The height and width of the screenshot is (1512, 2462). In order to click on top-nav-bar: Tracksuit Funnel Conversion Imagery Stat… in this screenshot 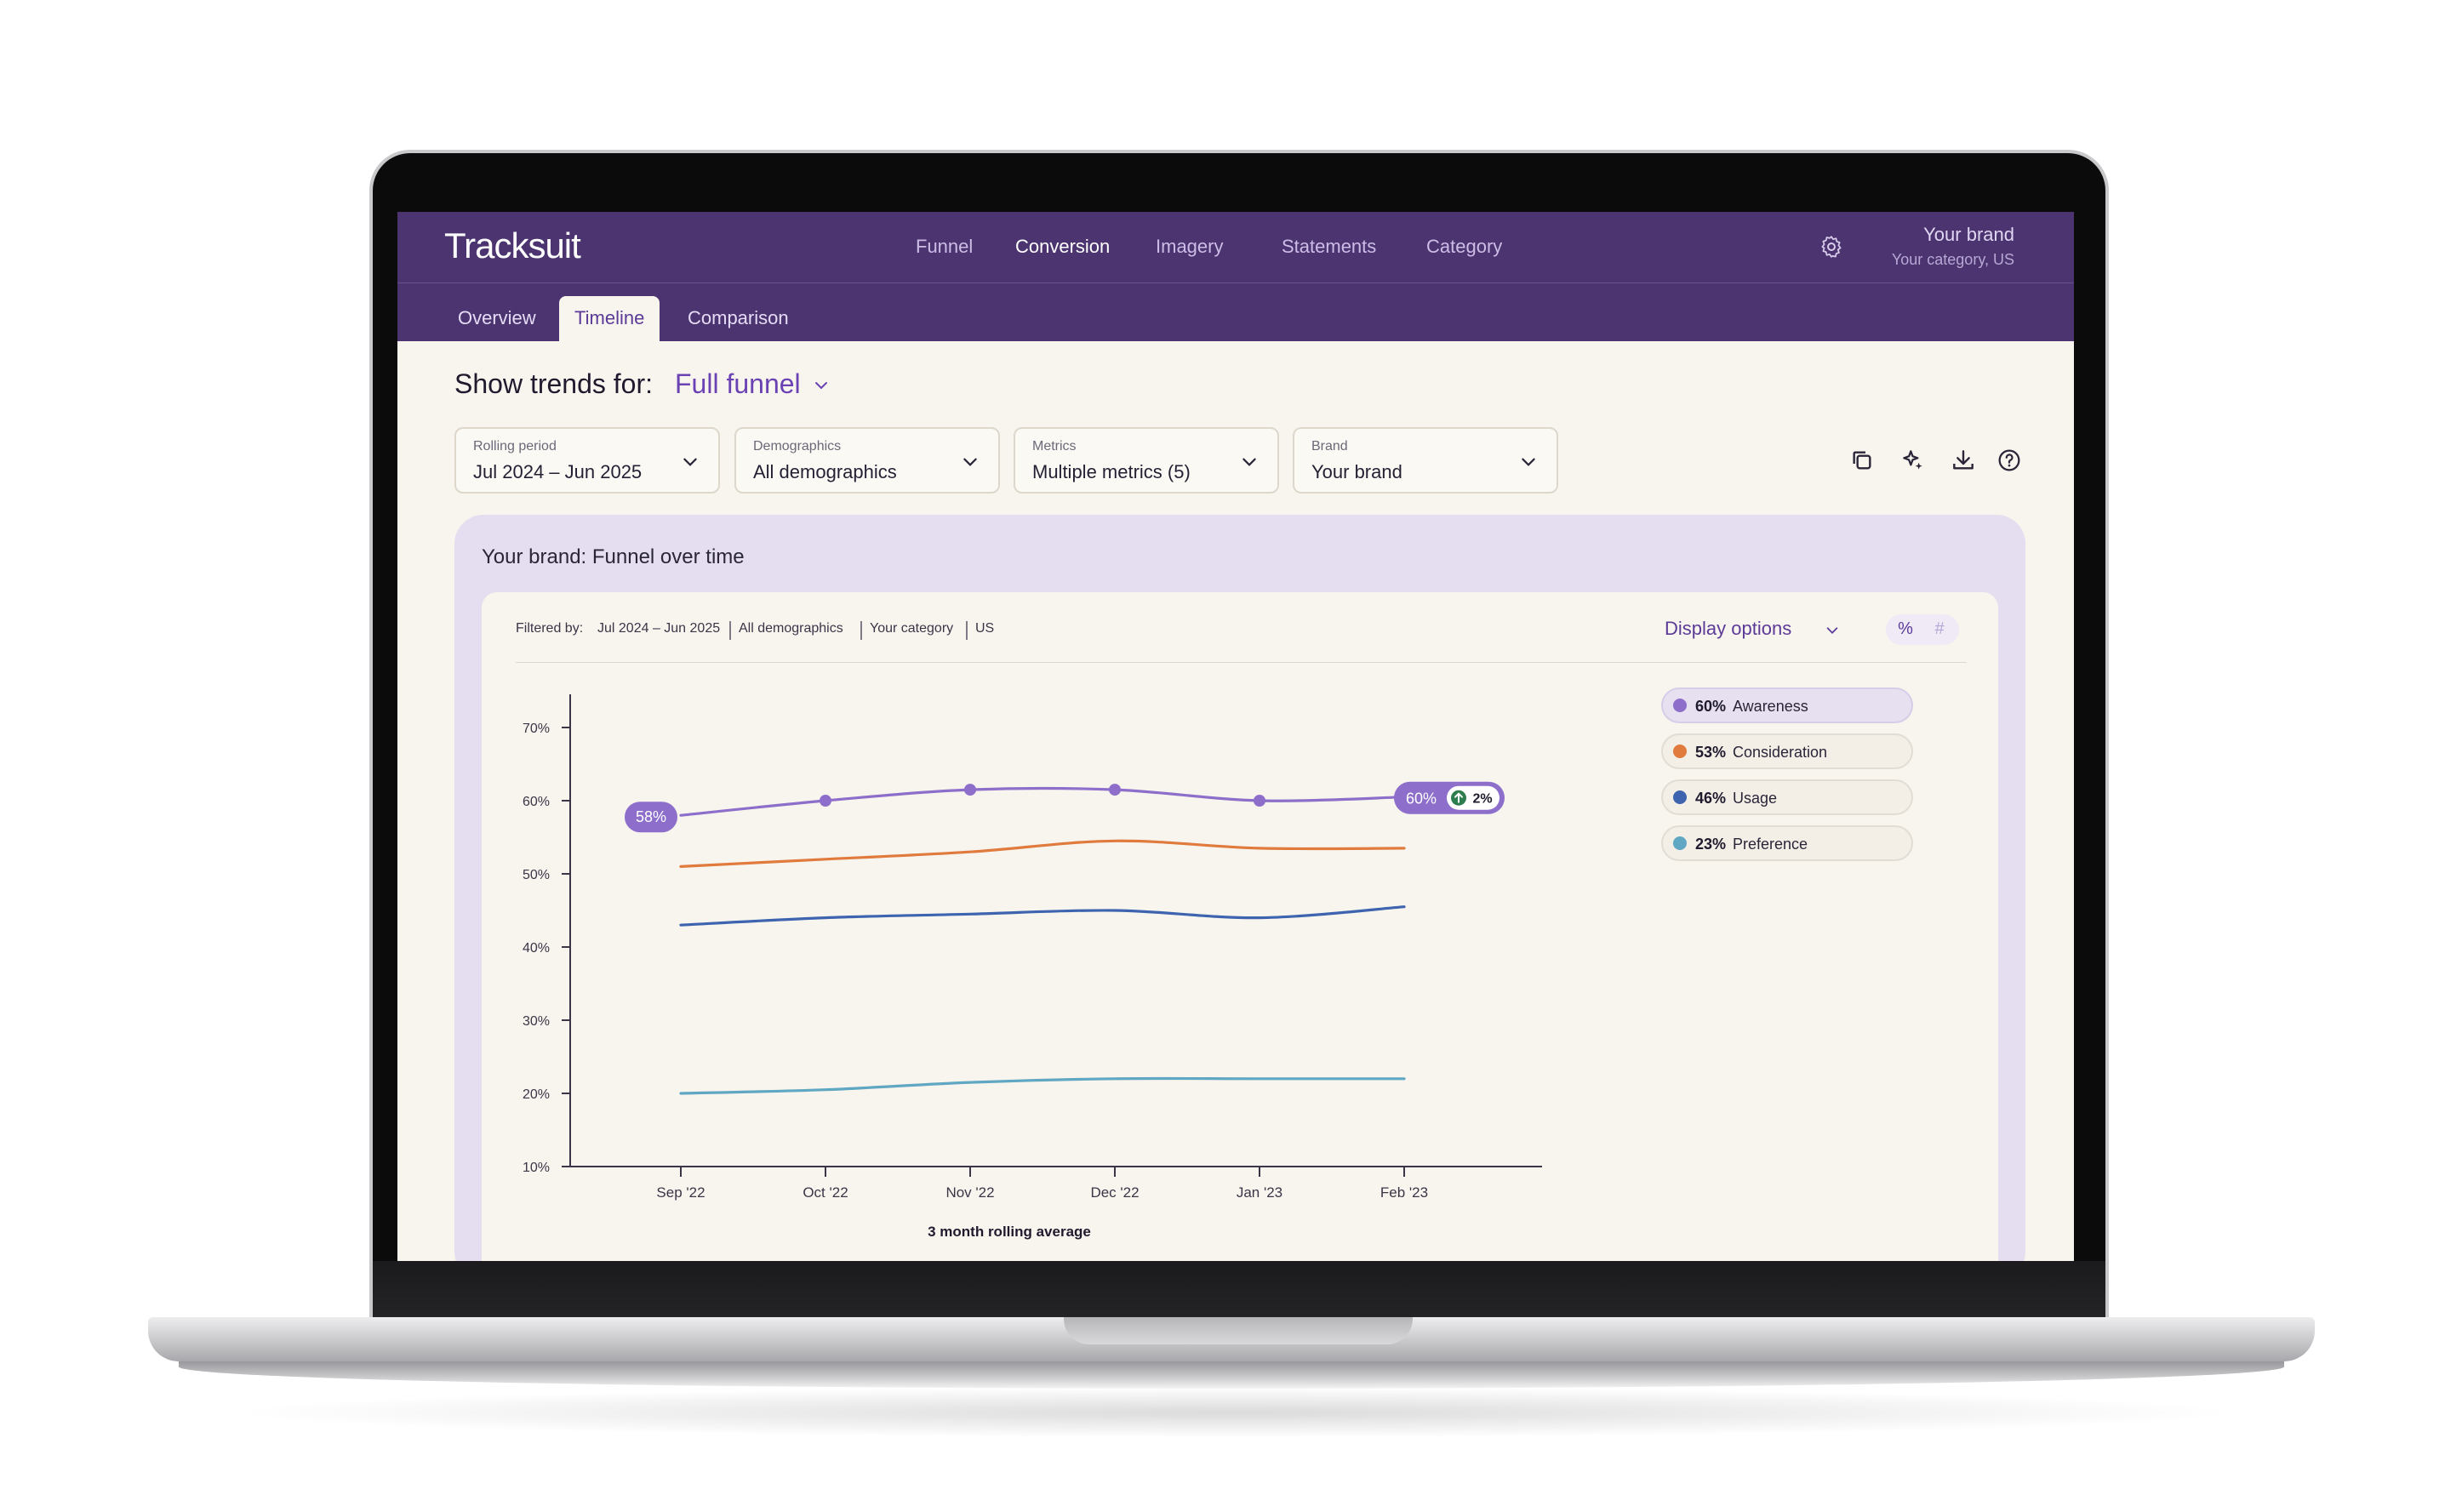, I will do `click(1235, 247)`.